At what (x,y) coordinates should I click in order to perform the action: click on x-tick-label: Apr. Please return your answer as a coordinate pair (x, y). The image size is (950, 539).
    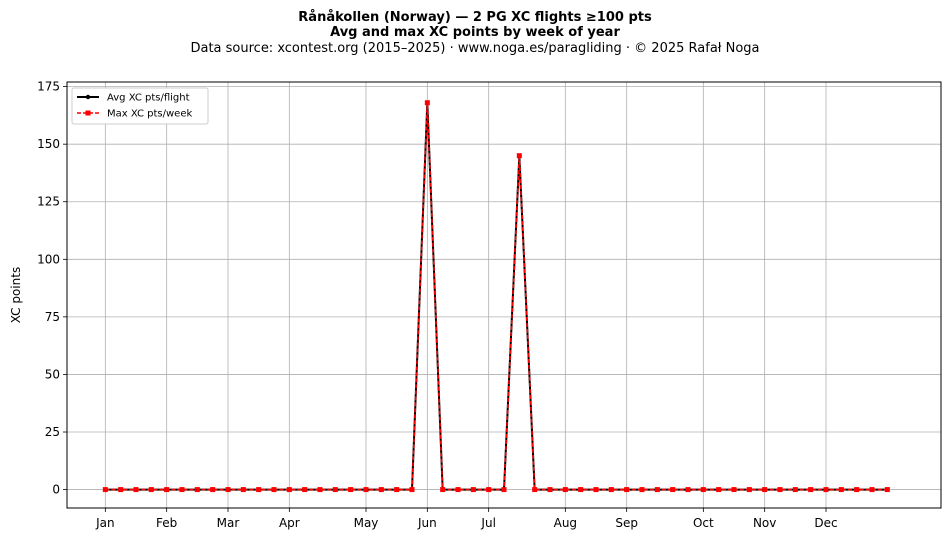
    Looking at the image, I should click on (289, 523).